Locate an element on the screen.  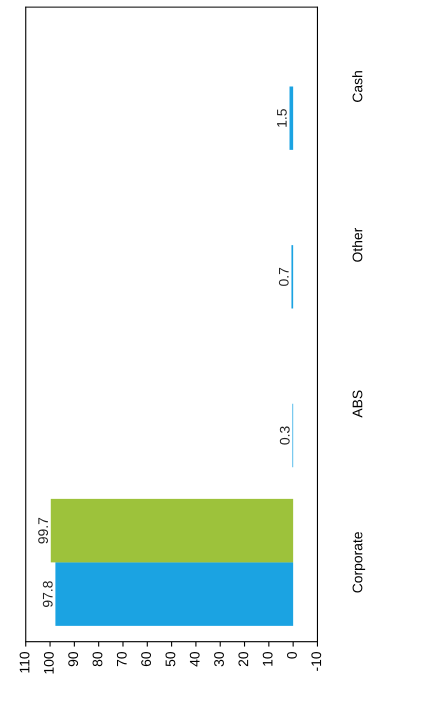
x-tick-label: 110 is located at coordinates (25, 662).